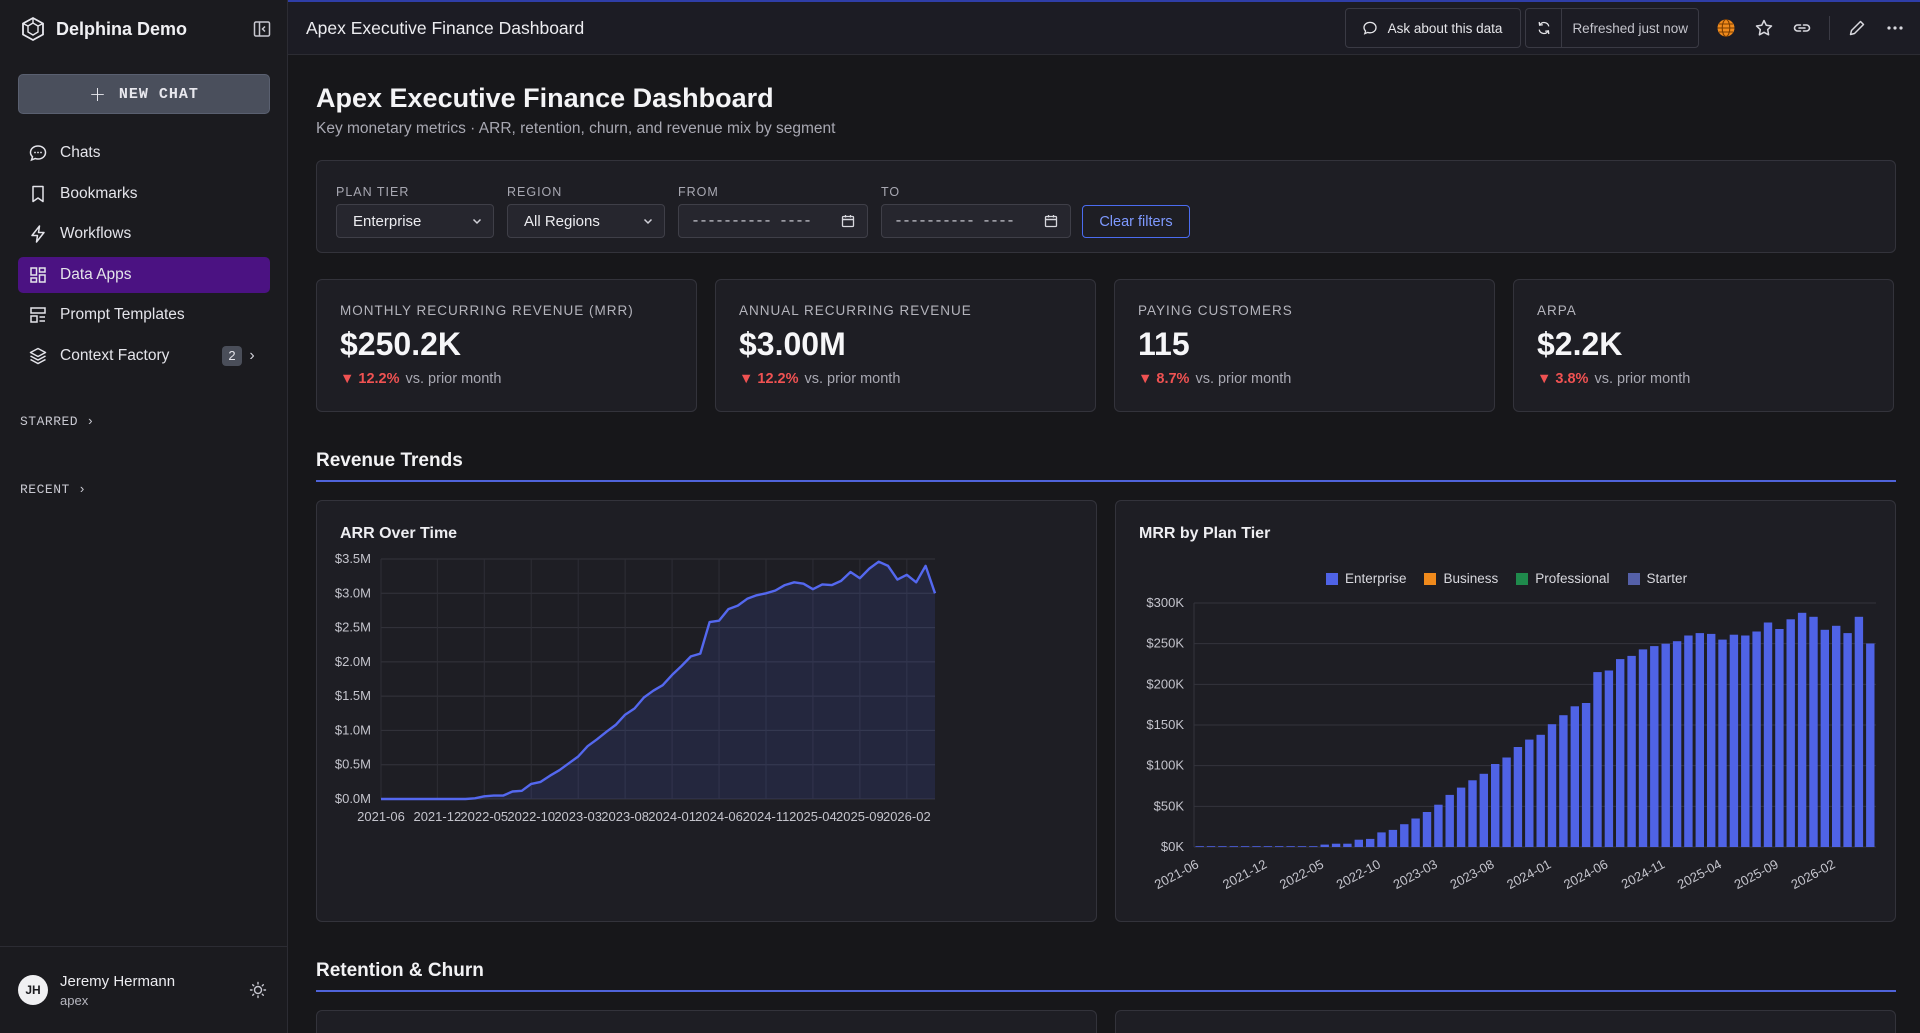 The height and width of the screenshot is (1033, 1920). Describe the element at coordinates (562, 221) in the screenshot. I see `region-value: All Regions` at that location.